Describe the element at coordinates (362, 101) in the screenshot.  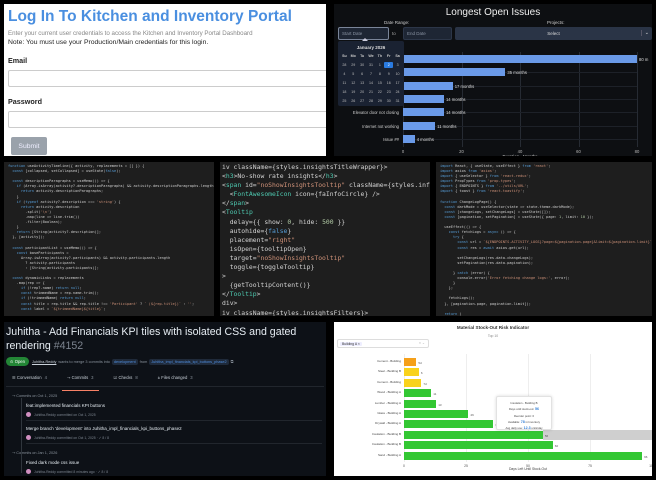
I see `calendar-day: 27` at that location.